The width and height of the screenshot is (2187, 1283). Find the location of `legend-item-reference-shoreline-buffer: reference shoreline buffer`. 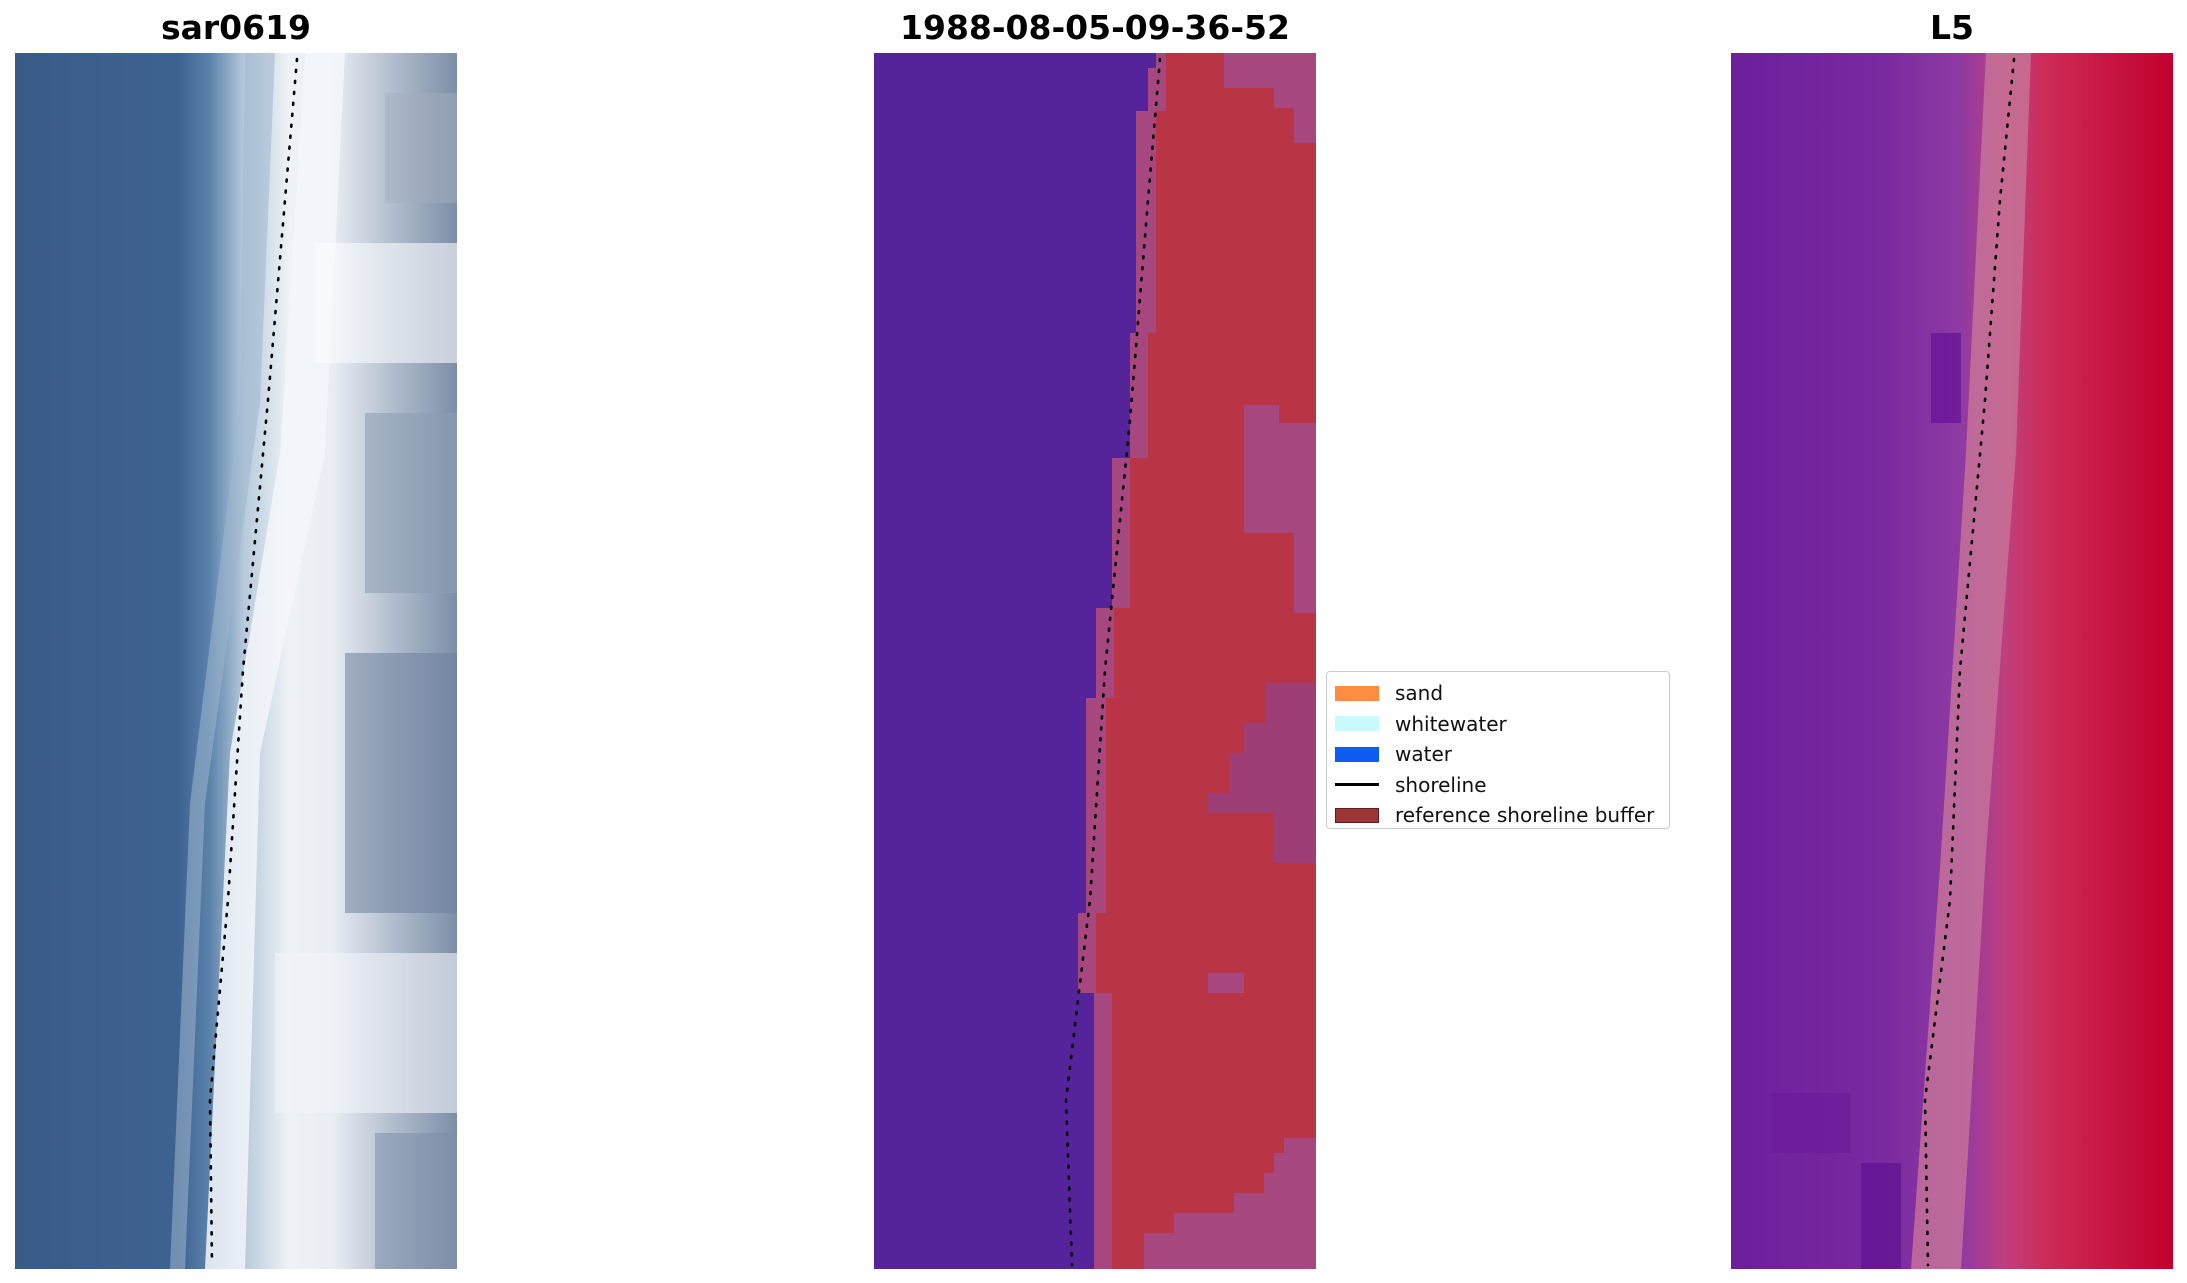

legend-item-reference-shoreline-buffer: reference shoreline buffer is located at coordinates (1498, 815).